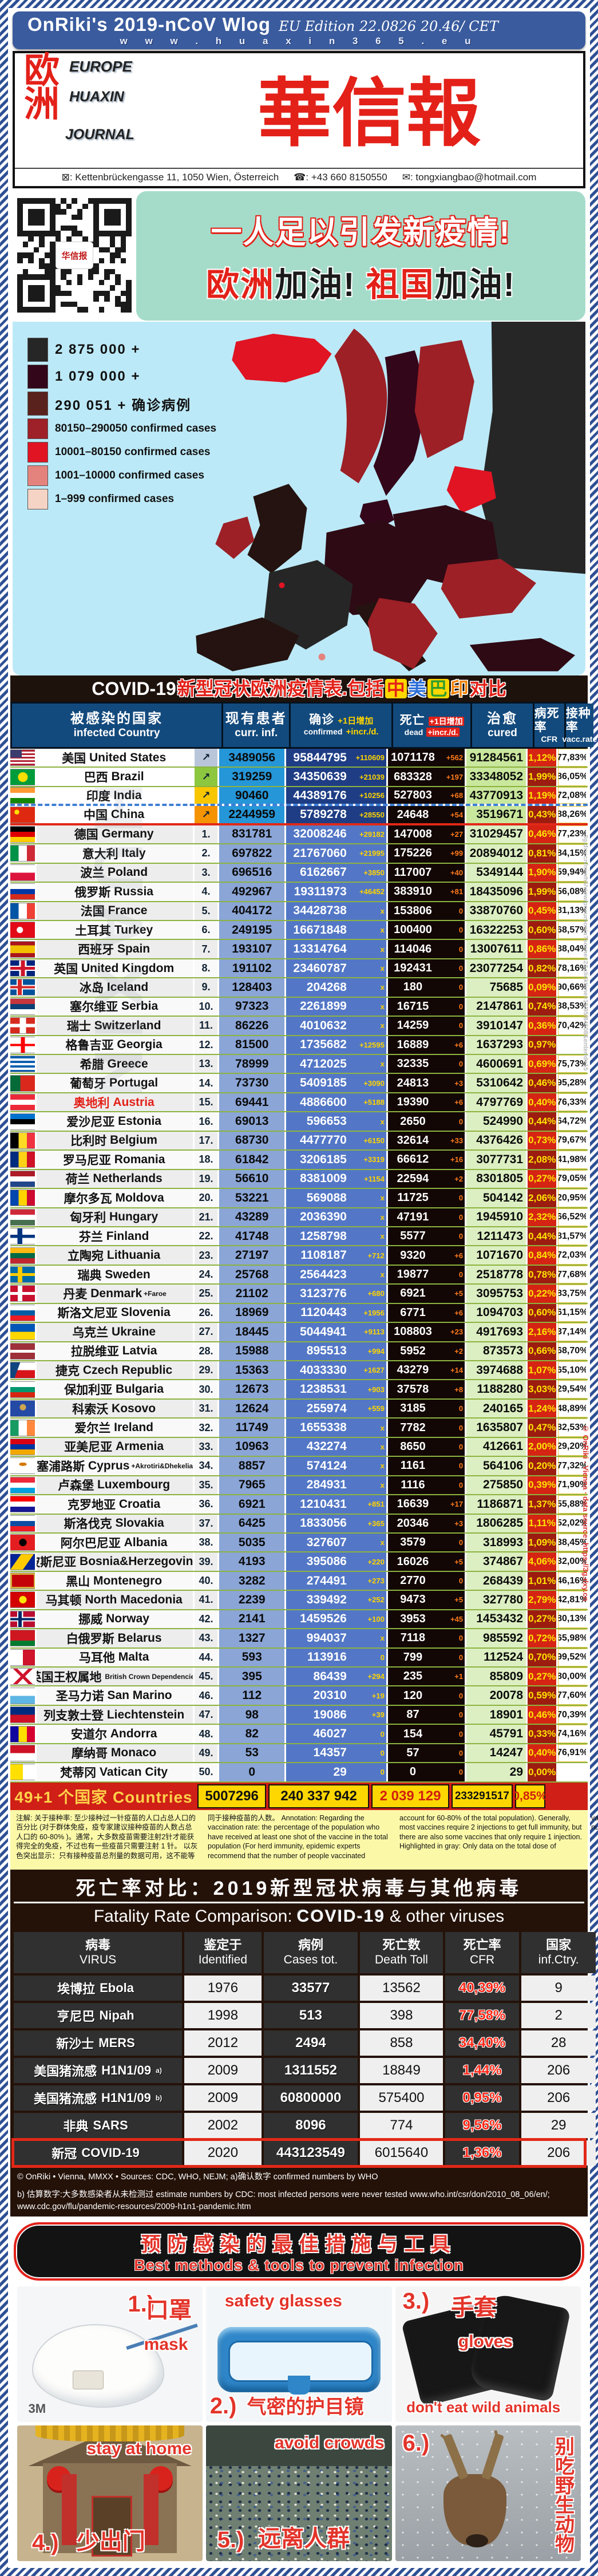 The height and width of the screenshot is (2576, 598). What do you see at coordinates (116, 1198) in the screenshot?
I see `country-name: 摩尔多瓦 Moldova` at bounding box center [116, 1198].